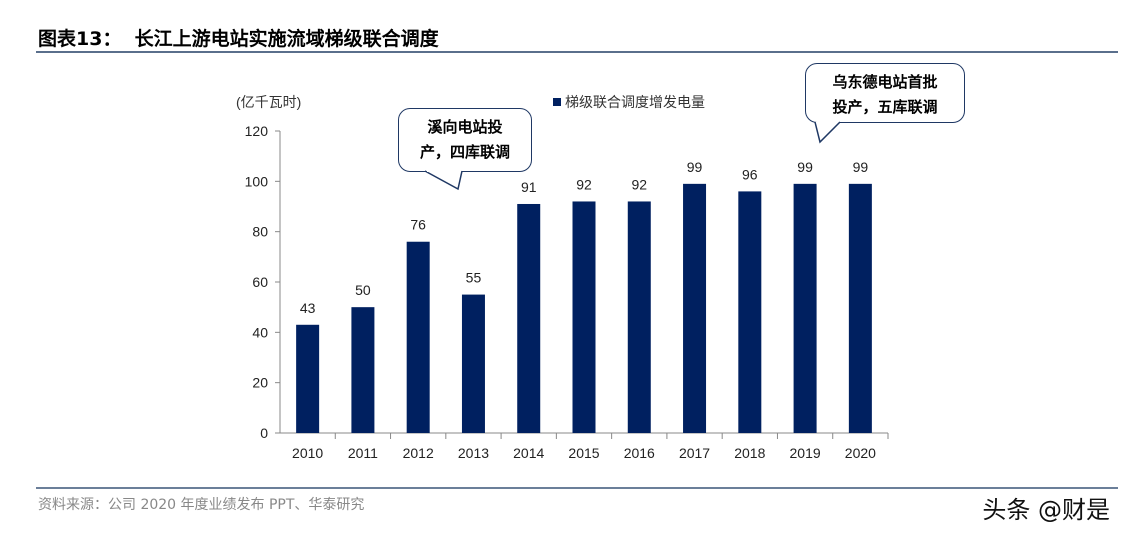  I want to click on annotation-line: 溪向电站投, so click(465, 127).